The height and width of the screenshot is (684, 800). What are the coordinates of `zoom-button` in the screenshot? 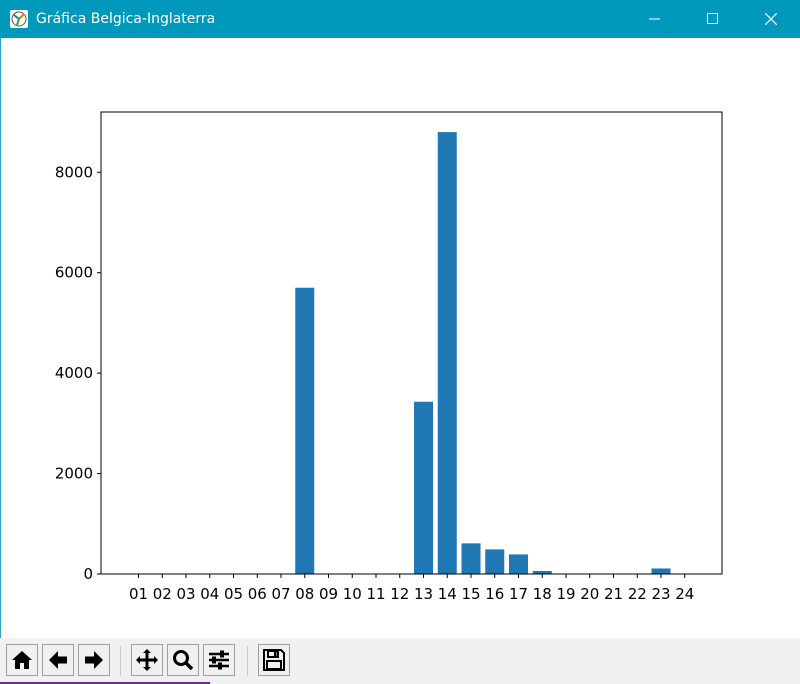 It's located at (183, 660).